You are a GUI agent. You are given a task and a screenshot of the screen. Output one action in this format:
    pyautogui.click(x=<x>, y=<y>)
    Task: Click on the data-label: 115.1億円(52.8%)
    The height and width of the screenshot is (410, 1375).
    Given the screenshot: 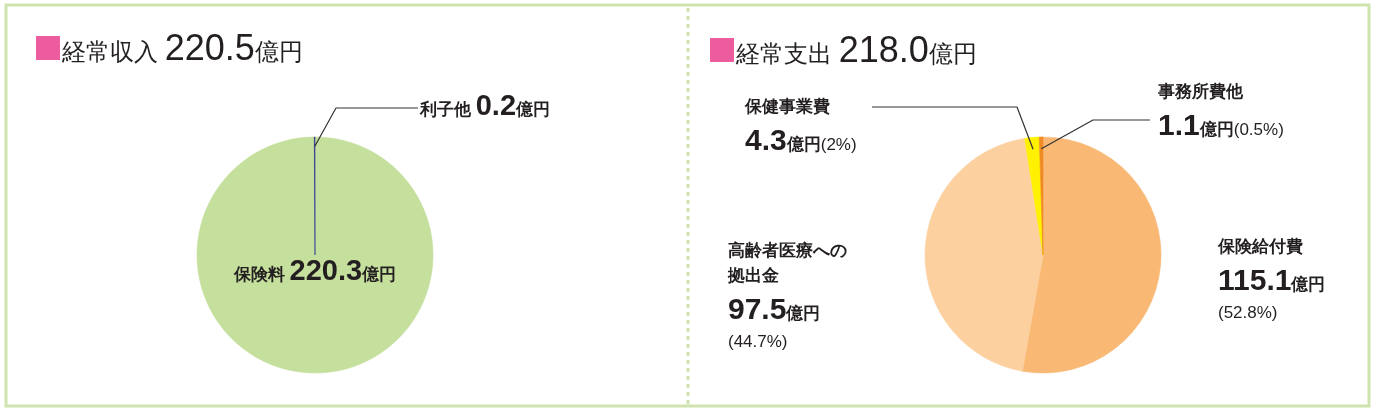 What is the action you would take?
    pyautogui.click(x=1272, y=292)
    